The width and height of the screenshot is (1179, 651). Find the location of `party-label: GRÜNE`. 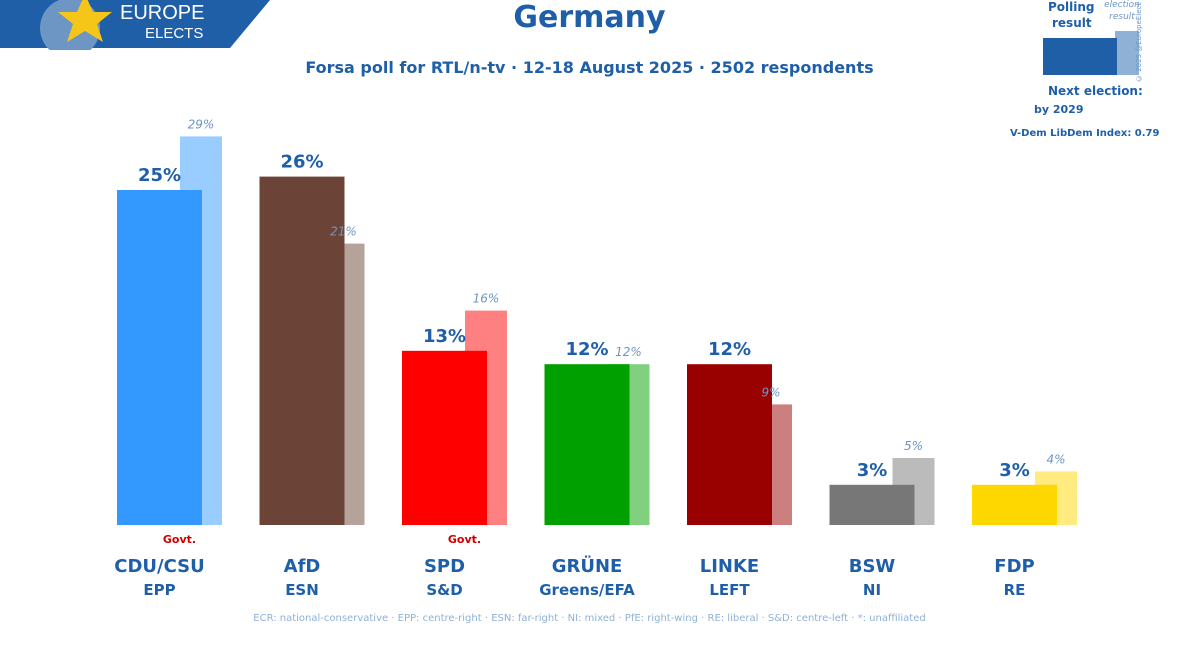

party-label: GRÜNE is located at coordinates (587, 566).